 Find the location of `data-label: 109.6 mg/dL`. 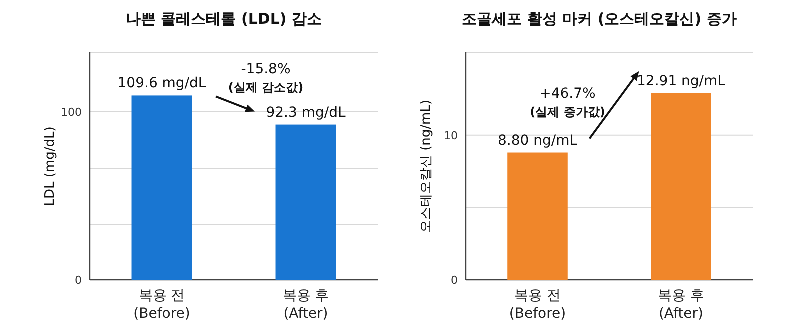

data-label: 109.6 mg/dL is located at coordinates (162, 84).